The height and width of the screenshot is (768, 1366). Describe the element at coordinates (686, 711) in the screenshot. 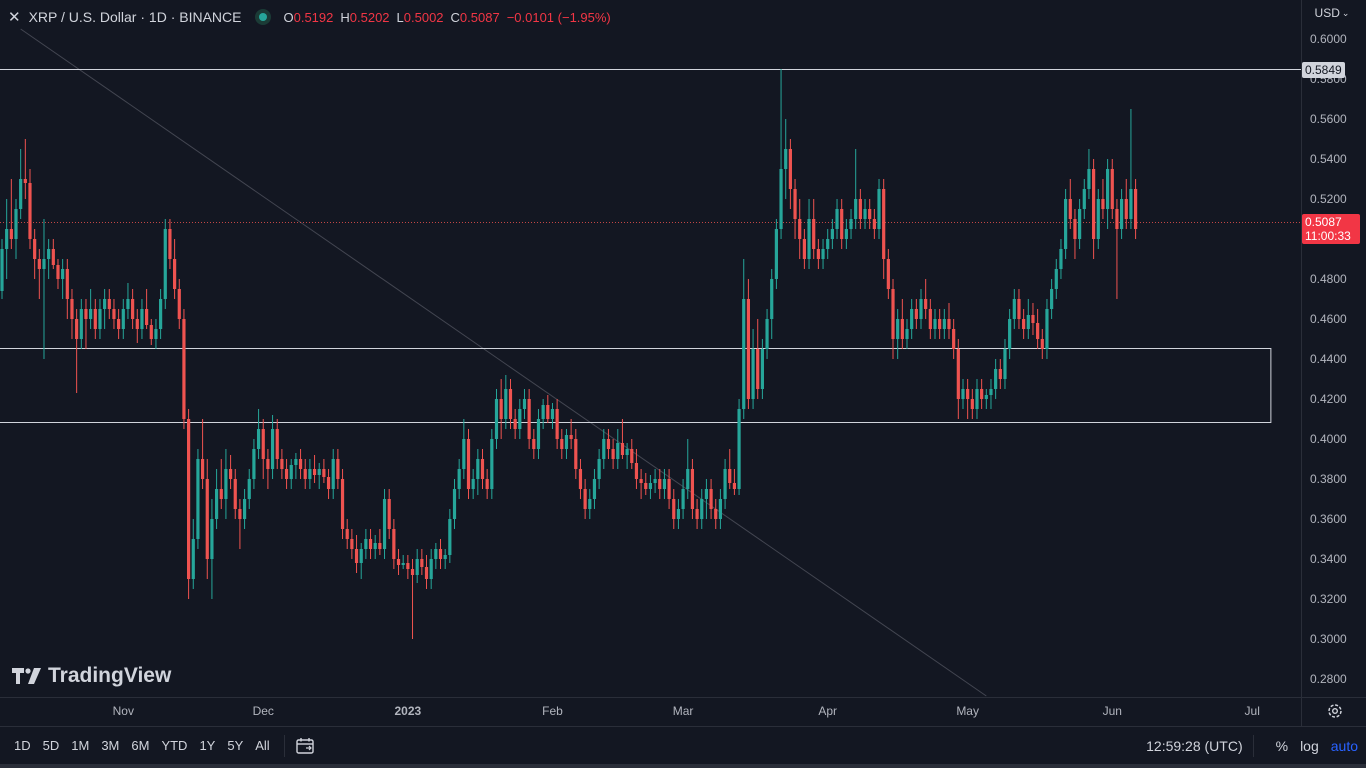

I see `time-axis: Nov Dec 2023 Feb Mar Apr May Jun Jul` at that location.